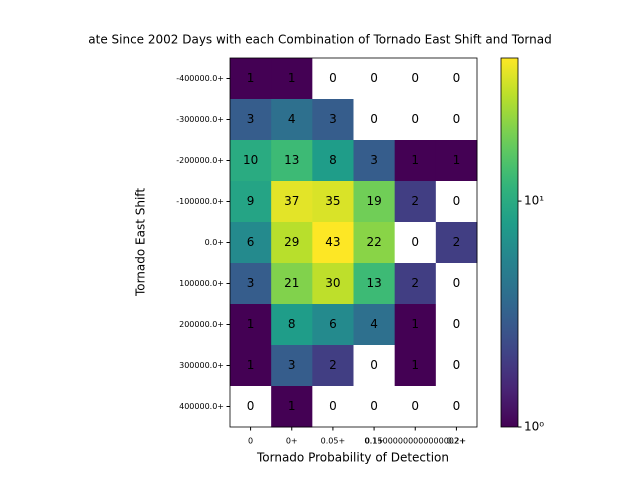 The width and height of the screenshot is (640, 480). Describe the element at coordinates (534, 201) in the screenshot. I see `colorbar-tick-label: 10¹` at that location.